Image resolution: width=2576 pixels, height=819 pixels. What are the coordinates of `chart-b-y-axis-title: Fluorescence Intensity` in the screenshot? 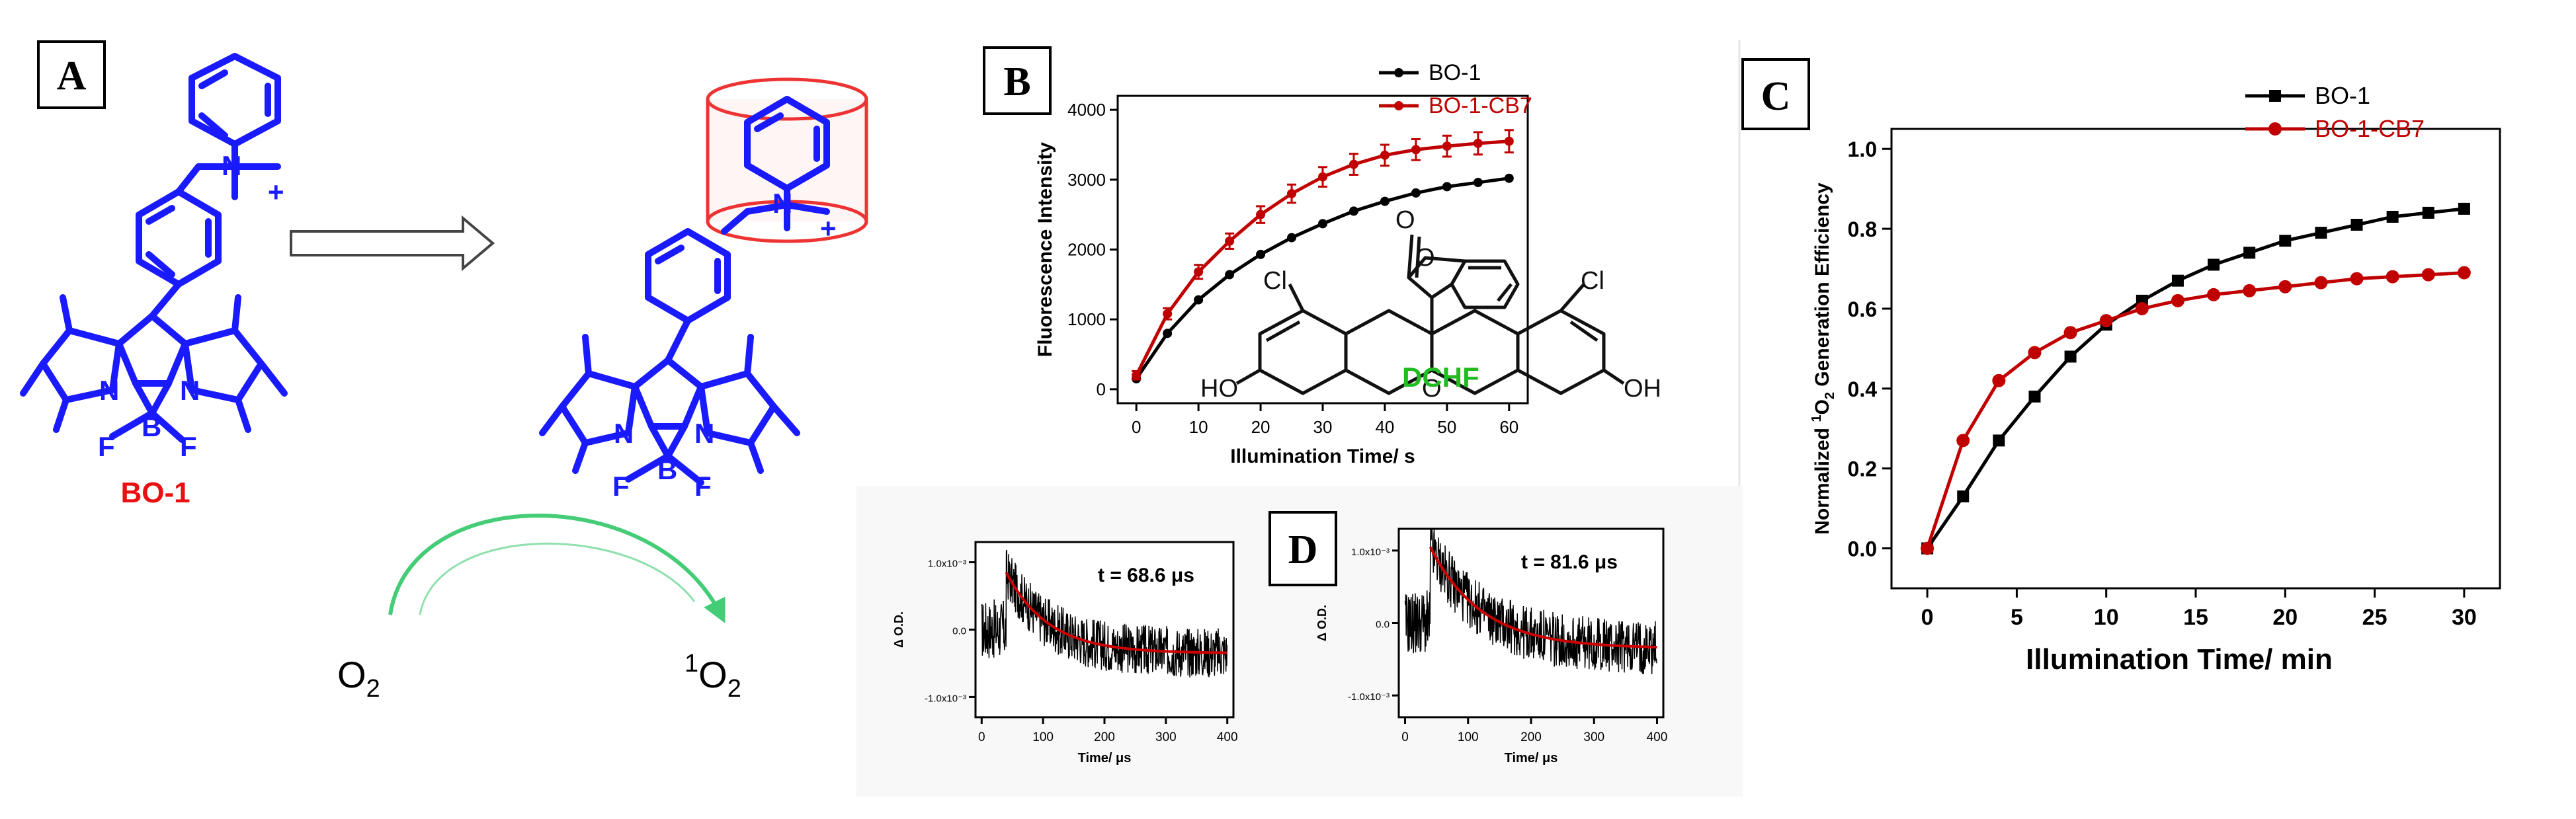 It's located at (1045, 249).